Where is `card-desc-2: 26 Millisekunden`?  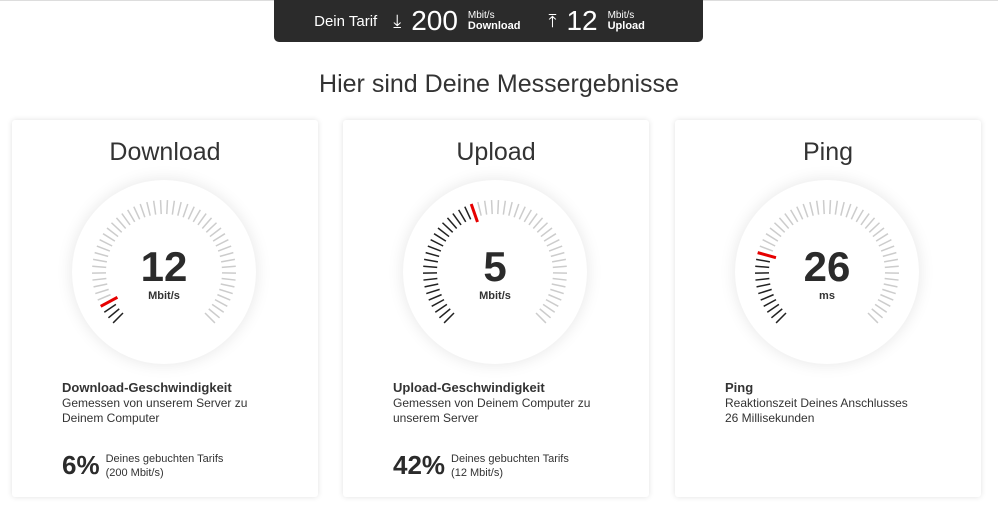 card-desc-2: 26 Millisekunden is located at coordinates (770, 418).